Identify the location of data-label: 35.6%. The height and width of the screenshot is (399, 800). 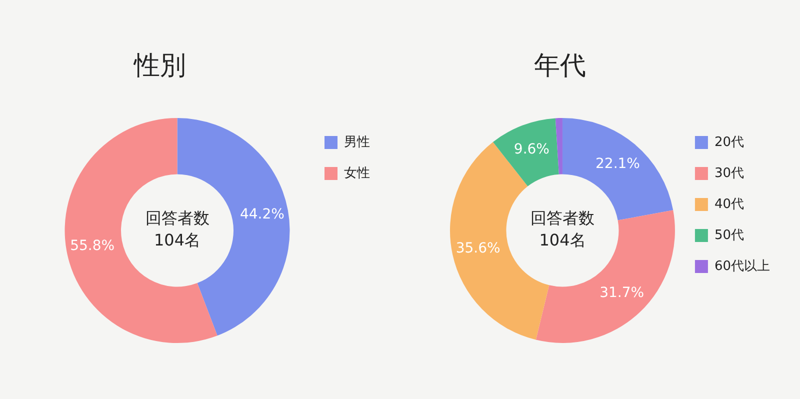
(478, 248).